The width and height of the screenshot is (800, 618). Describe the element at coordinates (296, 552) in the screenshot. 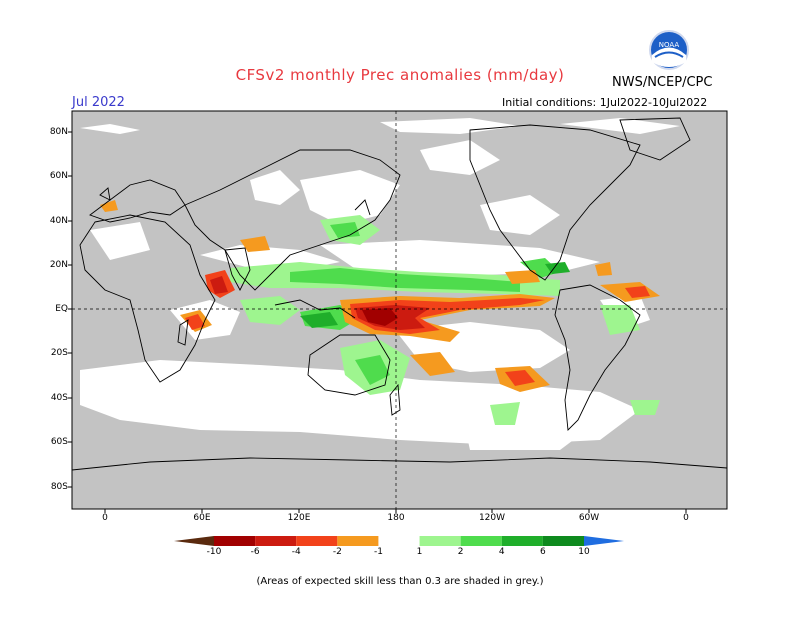

I see `colorbar-label: -4` at that location.